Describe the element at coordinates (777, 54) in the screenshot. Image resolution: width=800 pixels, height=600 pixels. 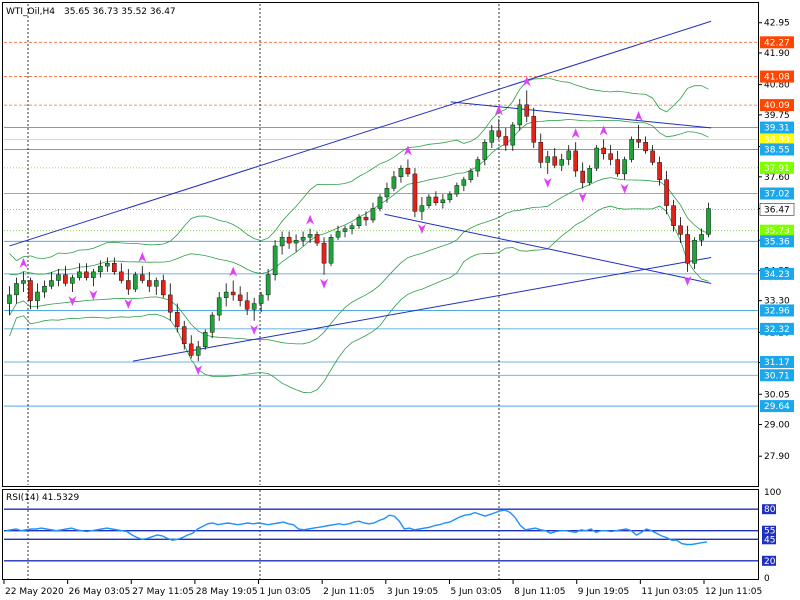
I see `price-tick-label: 41.90` at that location.